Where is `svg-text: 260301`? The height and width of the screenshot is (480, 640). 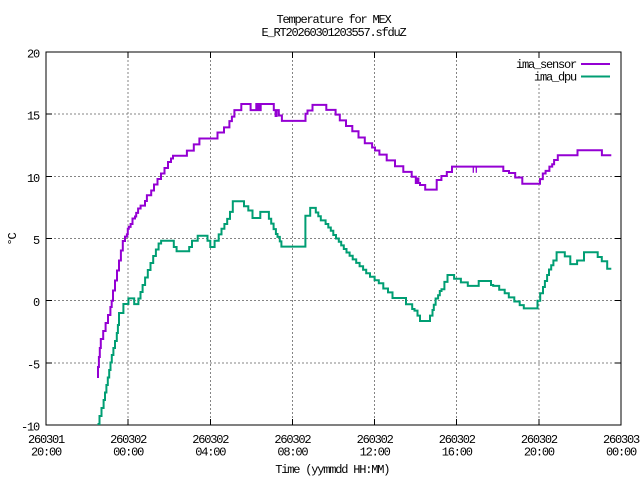
svg-text: 260301 is located at coordinates (46, 440).